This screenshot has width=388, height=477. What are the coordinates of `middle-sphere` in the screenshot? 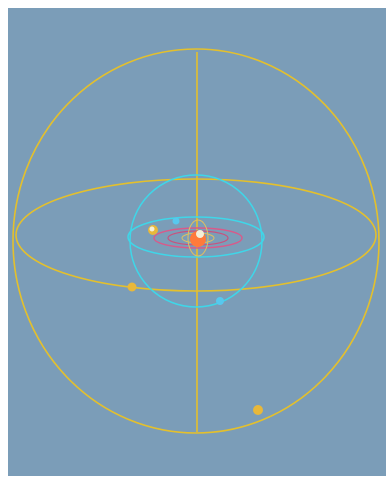 It's located at (196, 241).